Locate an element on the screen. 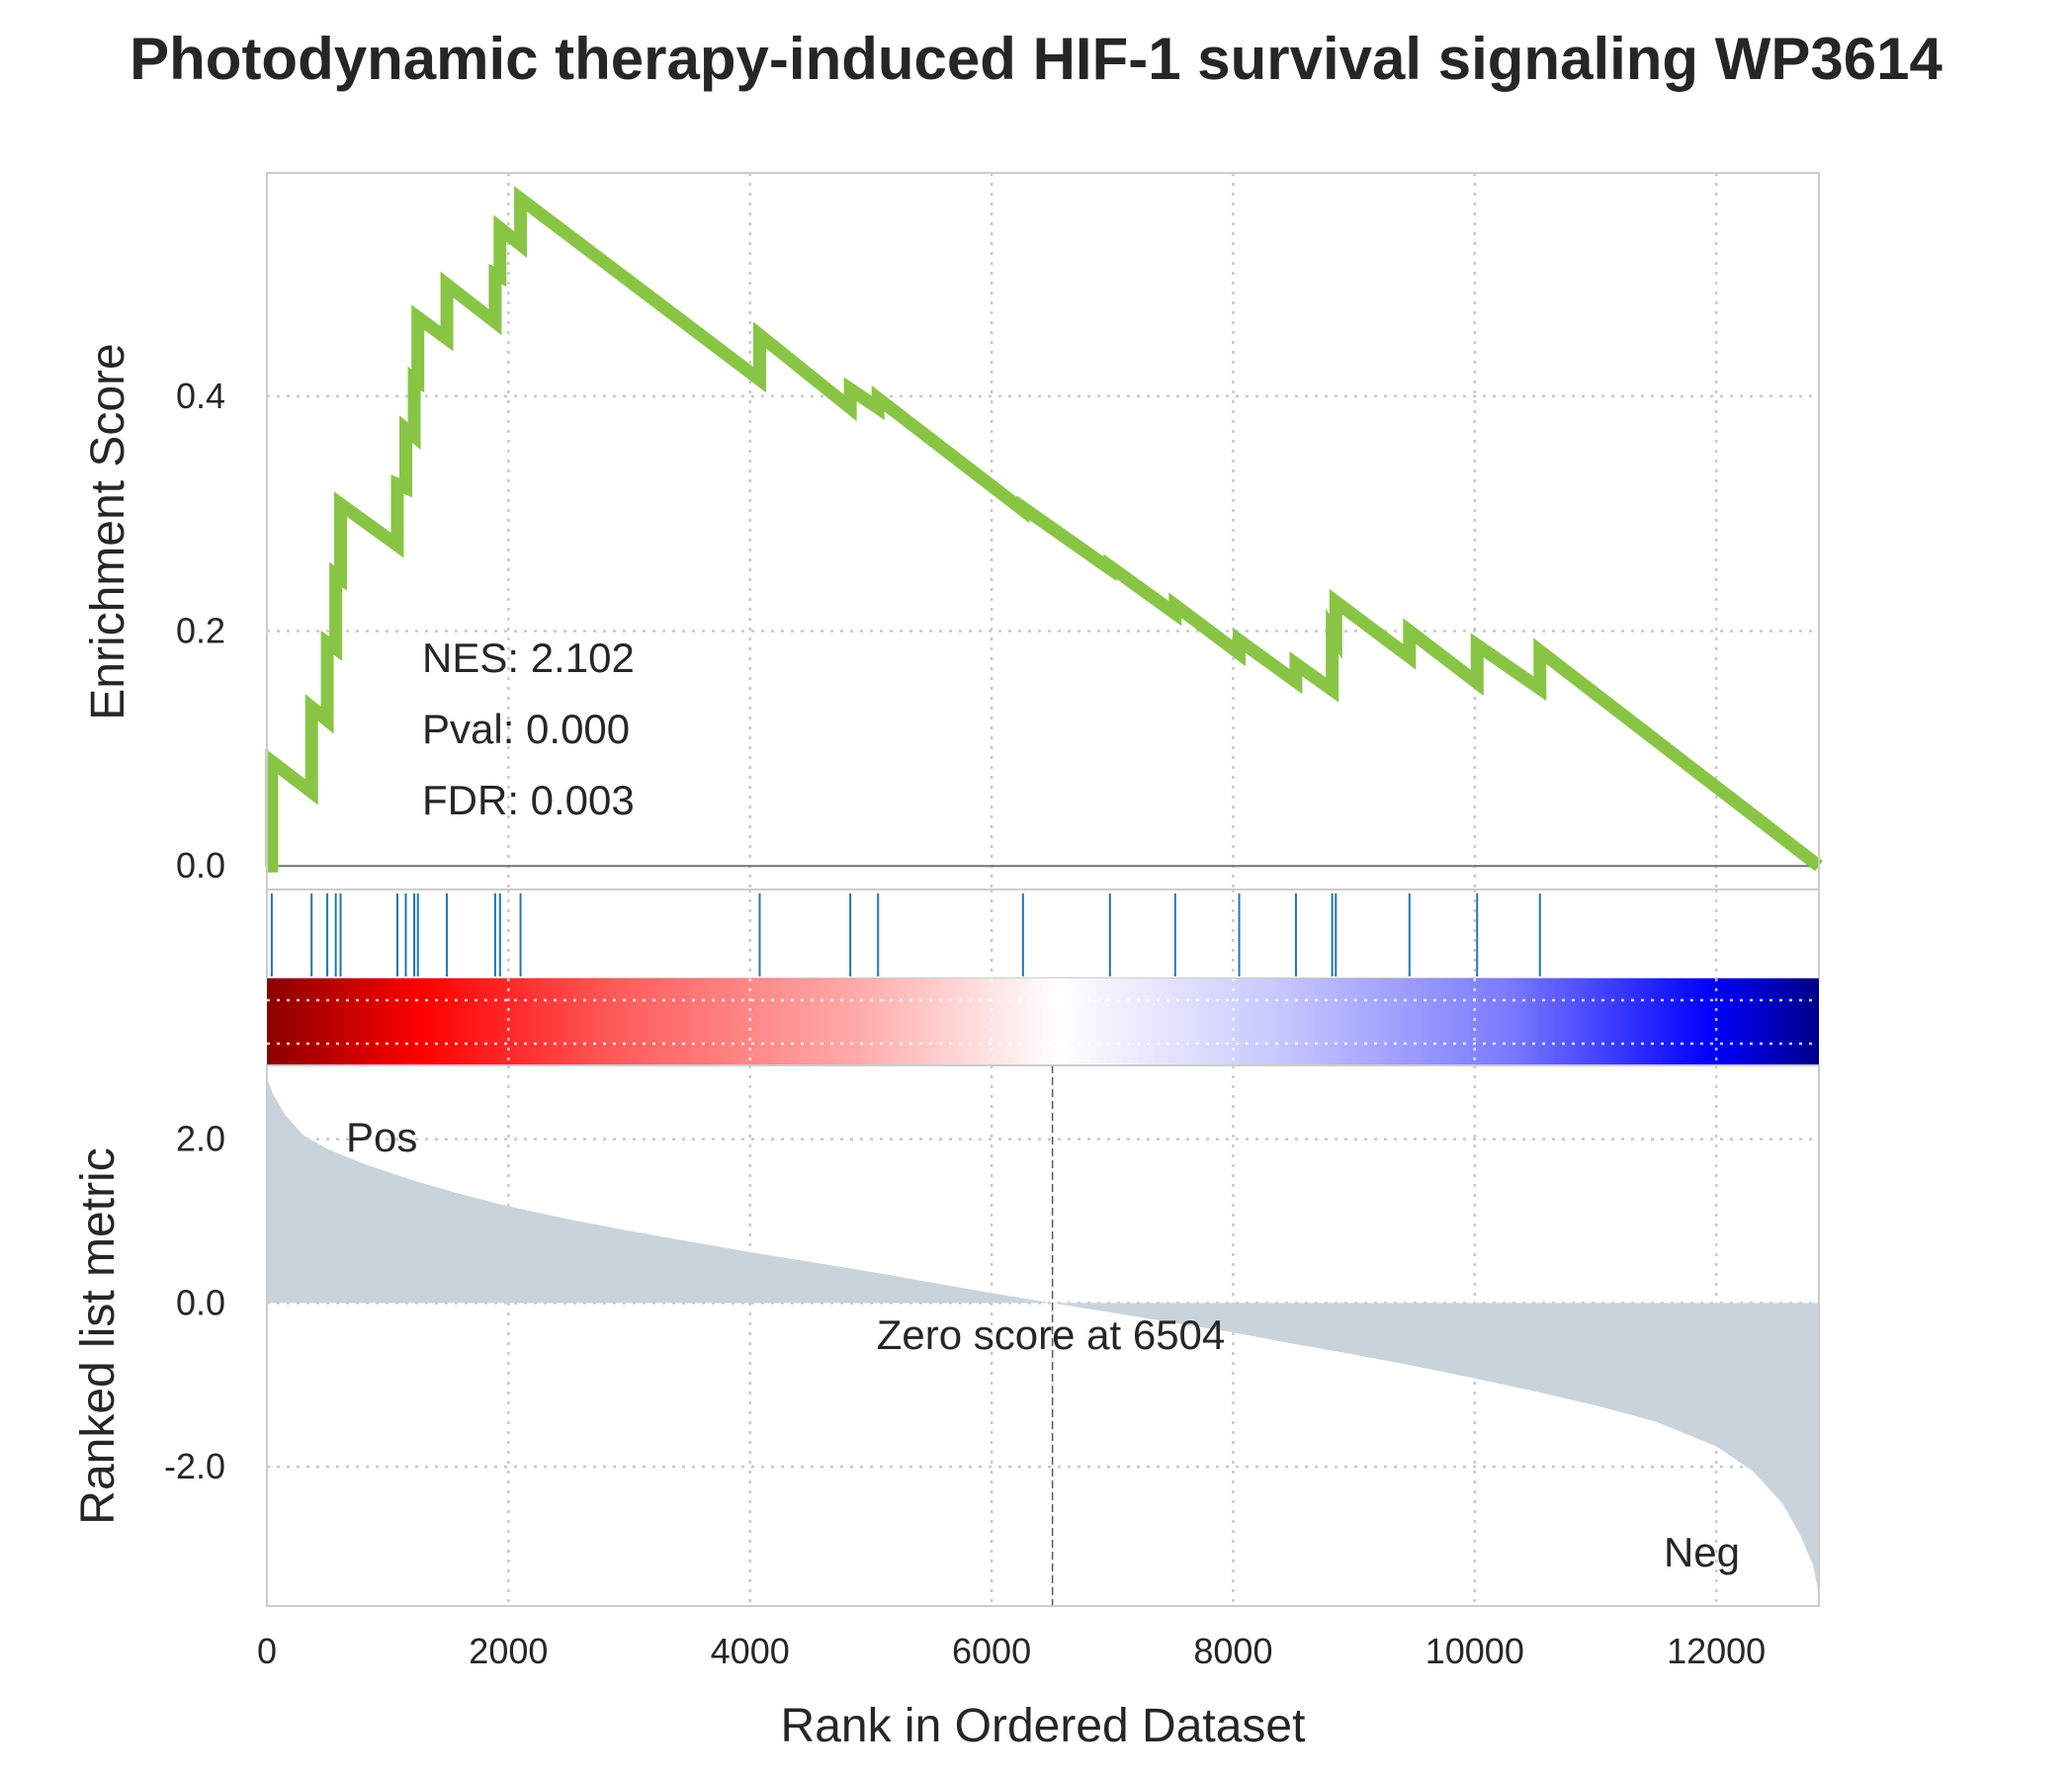  rank-ytick-2: -2.0 is located at coordinates (194, 1466).